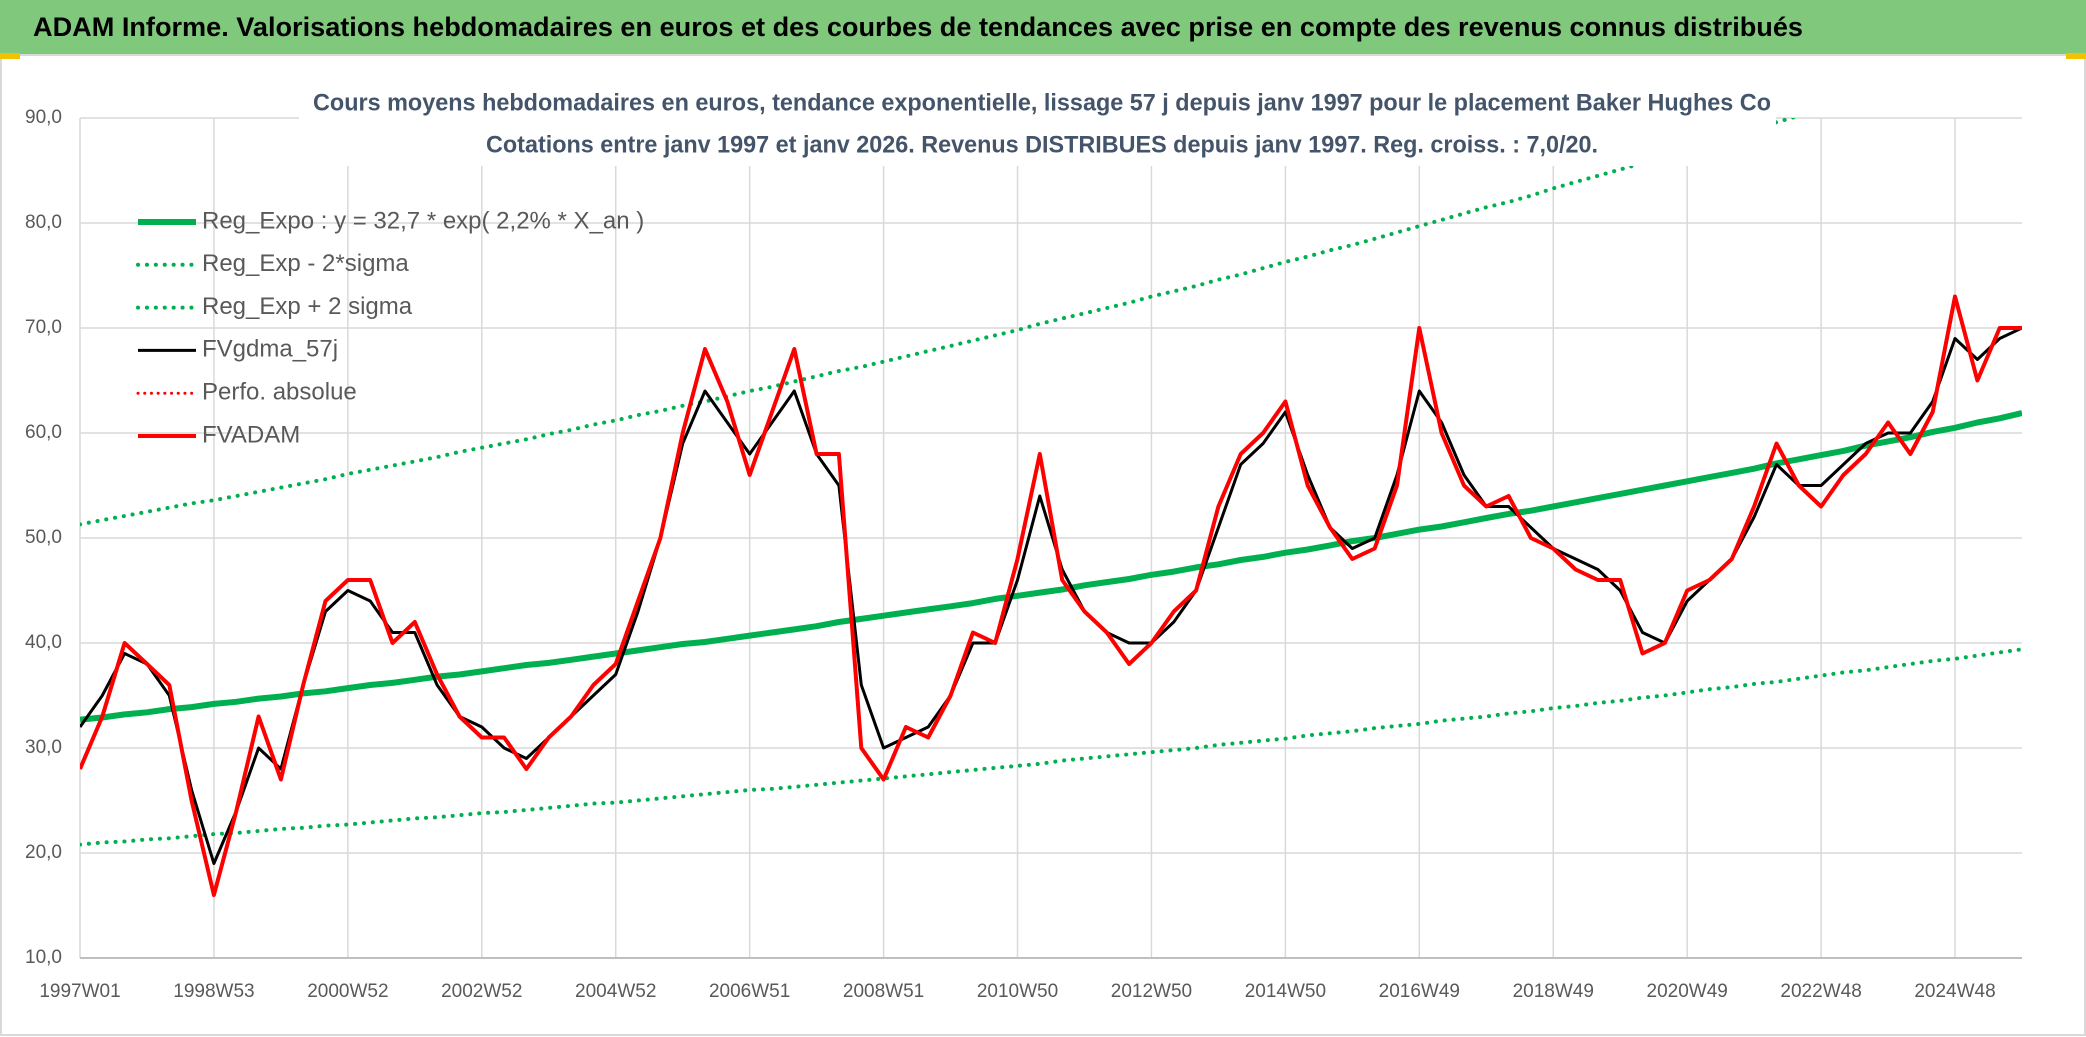 This screenshot has width=2086, height=1037. What do you see at coordinates (1017, 991) in the screenshot?
I see `x-tick-label: 2010W50` at bounding box center [1017, 991].